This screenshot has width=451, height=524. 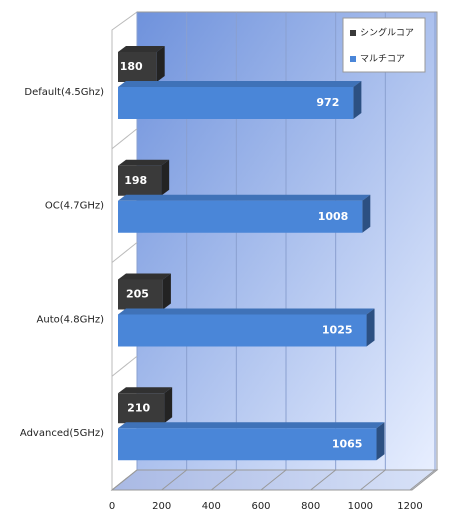 I want to click on data-label: 180, so click(x=131, y=66).